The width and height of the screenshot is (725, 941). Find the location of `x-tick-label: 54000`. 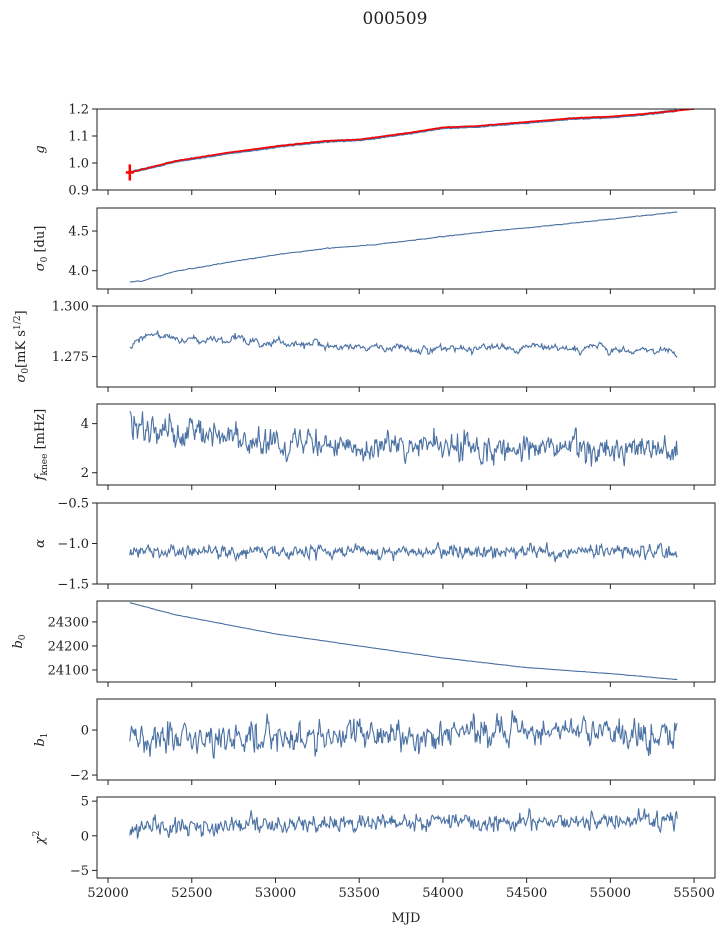

x-tick-label: 54000 is located at coordinates (442, 893).